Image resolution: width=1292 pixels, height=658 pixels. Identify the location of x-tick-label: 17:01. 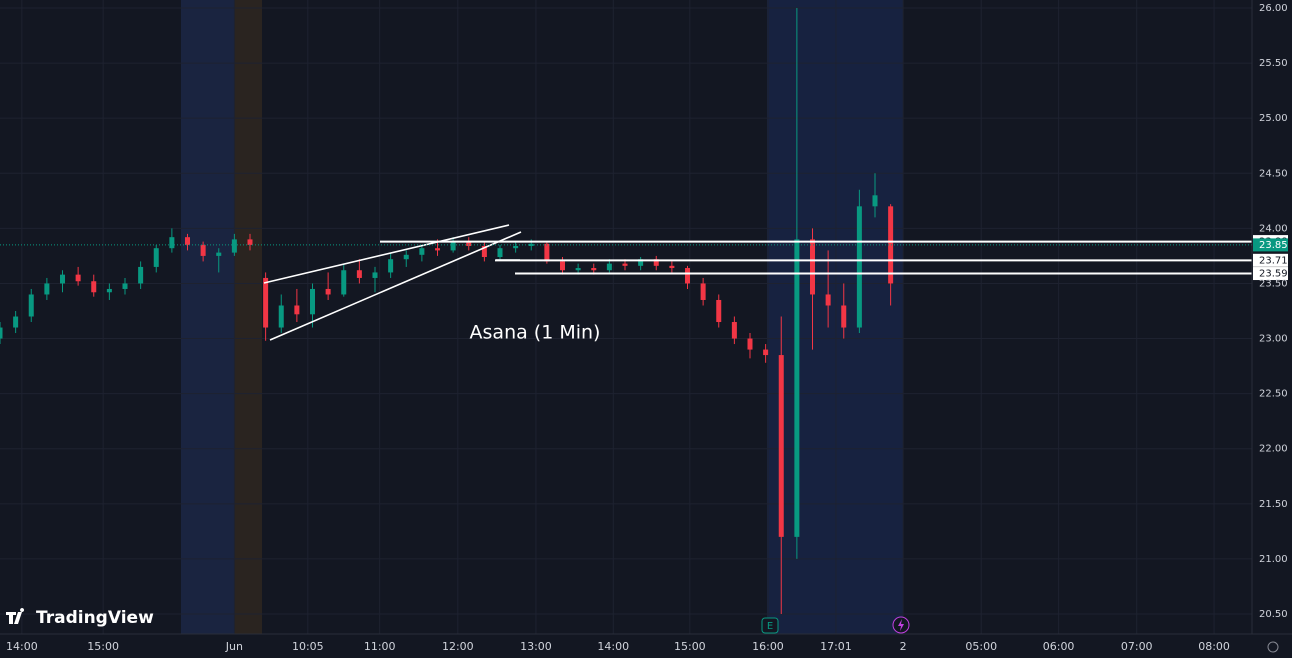
(836, 646).